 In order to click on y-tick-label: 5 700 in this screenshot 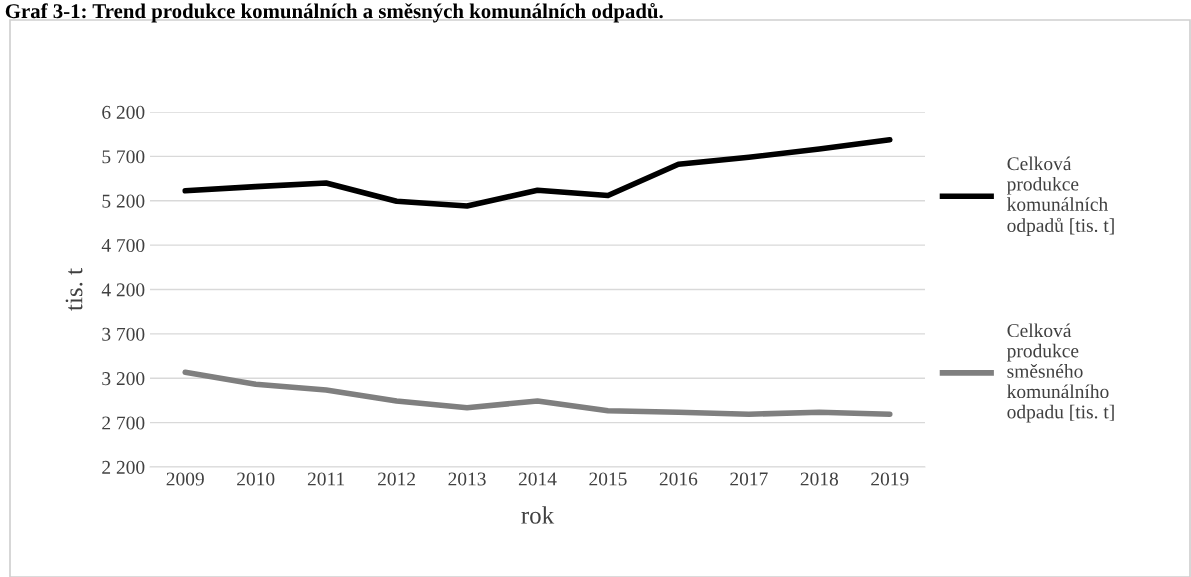, I will do `click(123, 157)`.